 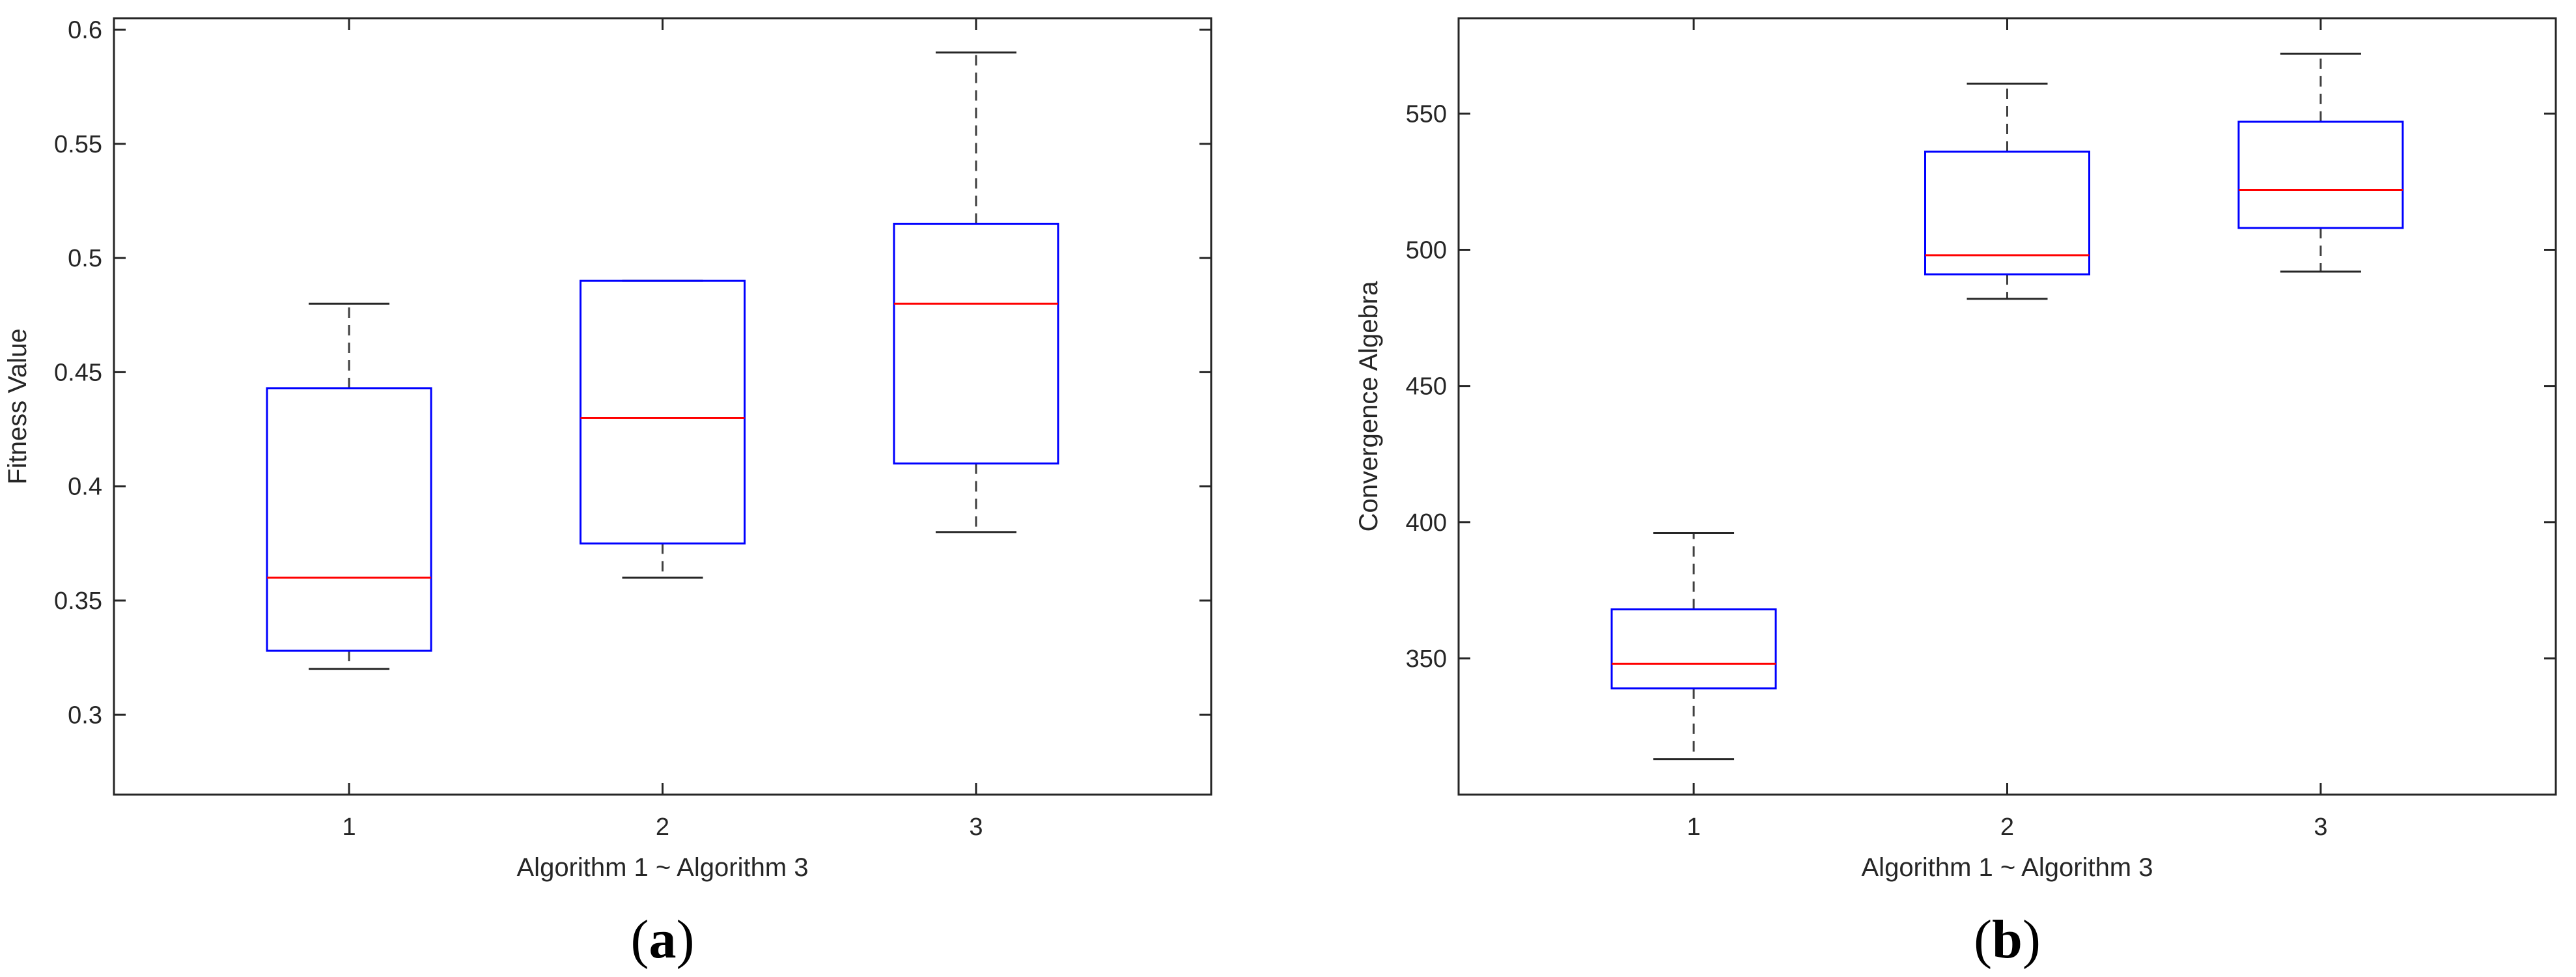 What do you see at coordinates (78, 601) in the screenshot?
I see `y-tick-label: 0.35` at bounding box center [78, 601].